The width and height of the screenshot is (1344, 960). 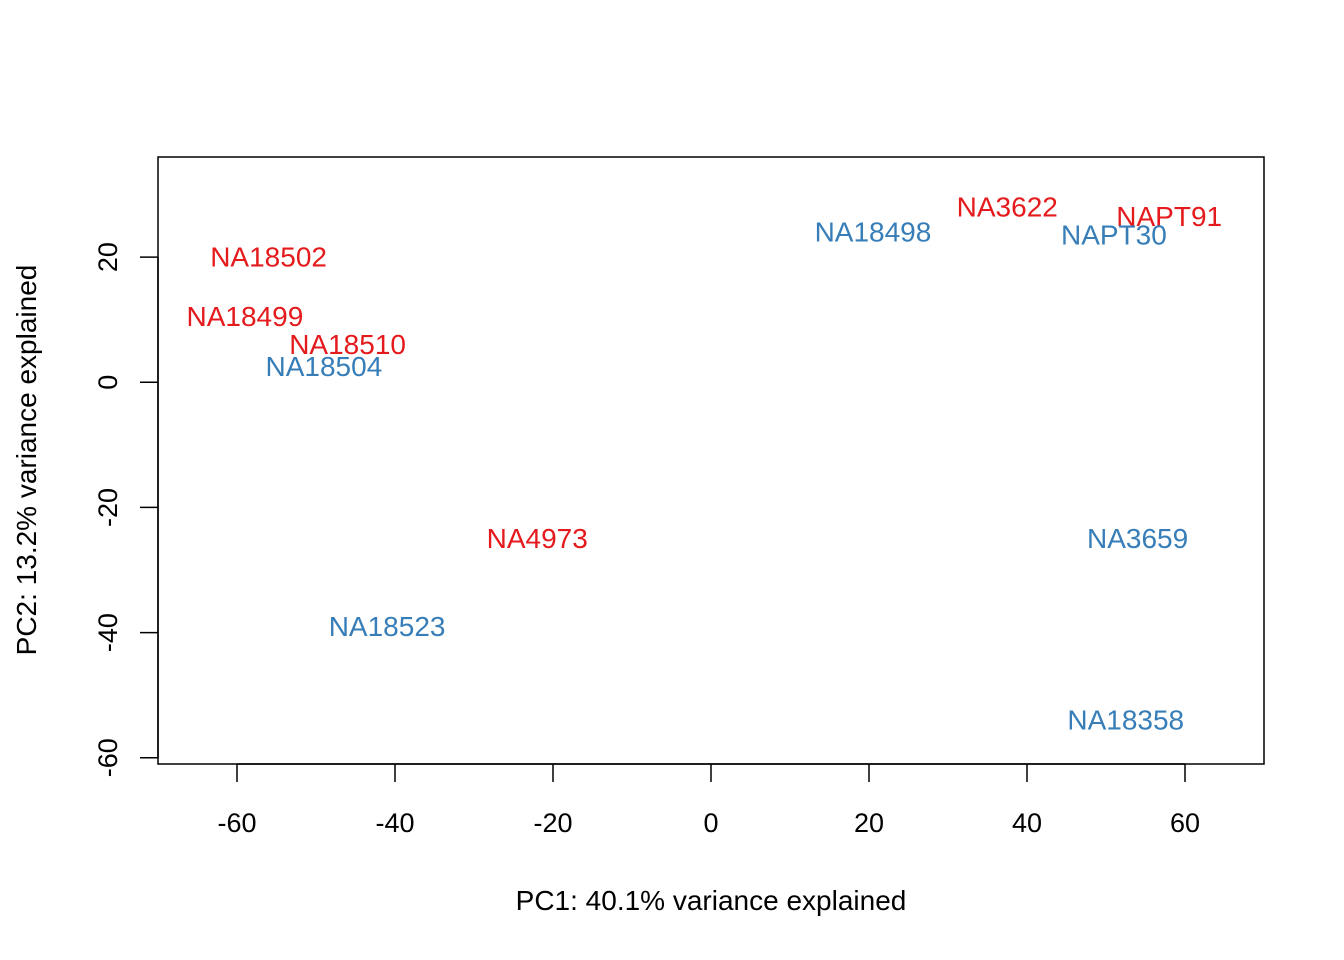 What do you see at coordinates (552, 823) in the screenshot?
I see `x-tick-label: -20` at bounding box center [552, 823].